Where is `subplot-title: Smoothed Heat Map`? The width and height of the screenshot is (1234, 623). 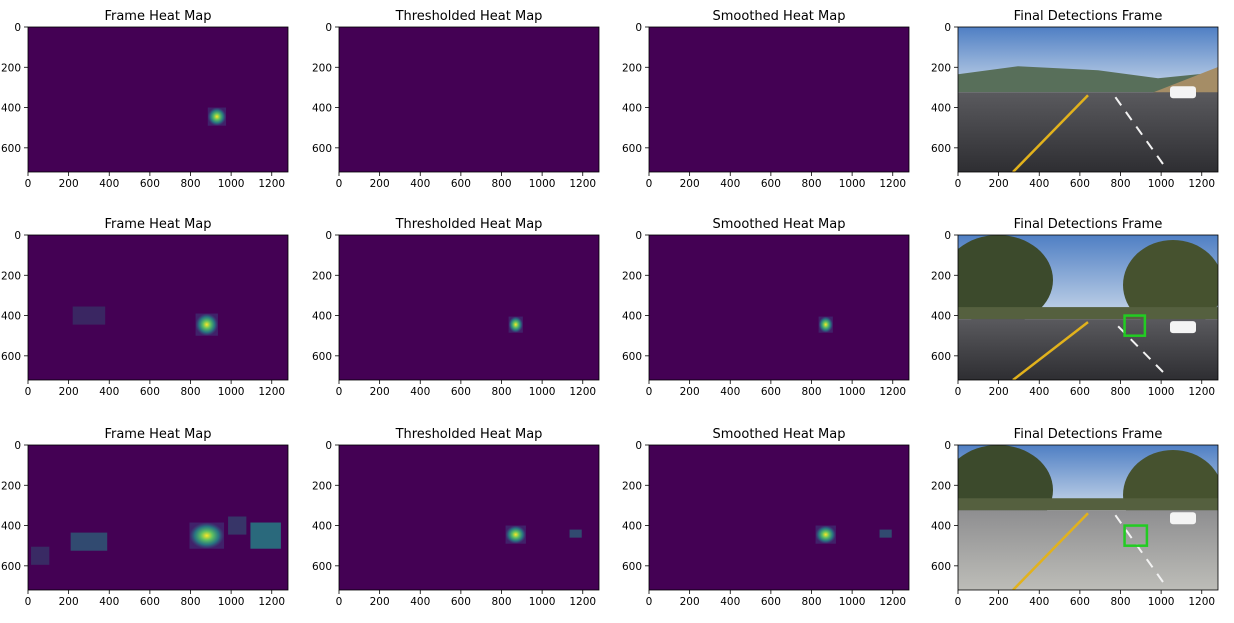 subplot-title: Smoothed Heat Map is located at coordinates (779, 224).